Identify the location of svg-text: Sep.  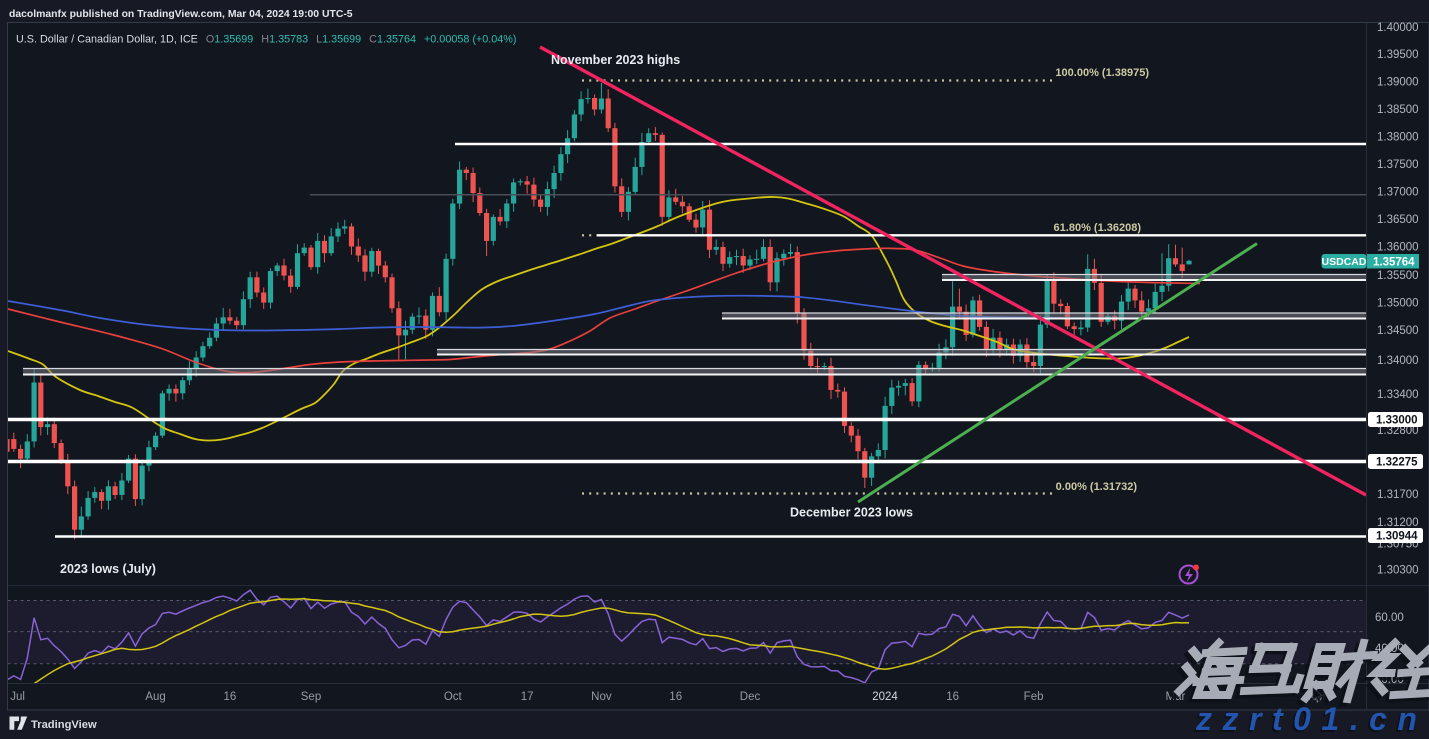
(311, 697).